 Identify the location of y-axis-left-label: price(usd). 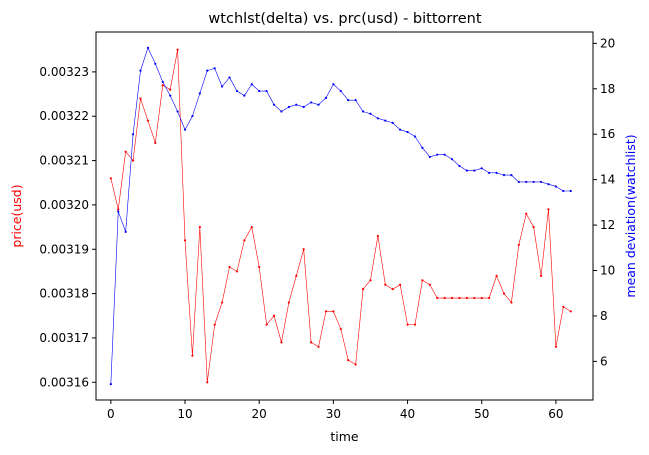
(16, 215).